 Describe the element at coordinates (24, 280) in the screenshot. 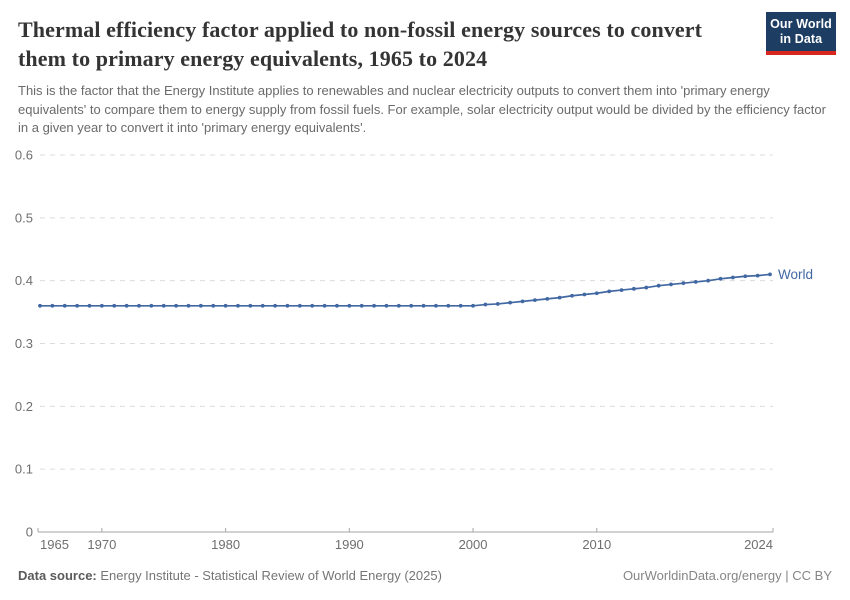

I see `y-axis-tick-label: 0.4` at that location.